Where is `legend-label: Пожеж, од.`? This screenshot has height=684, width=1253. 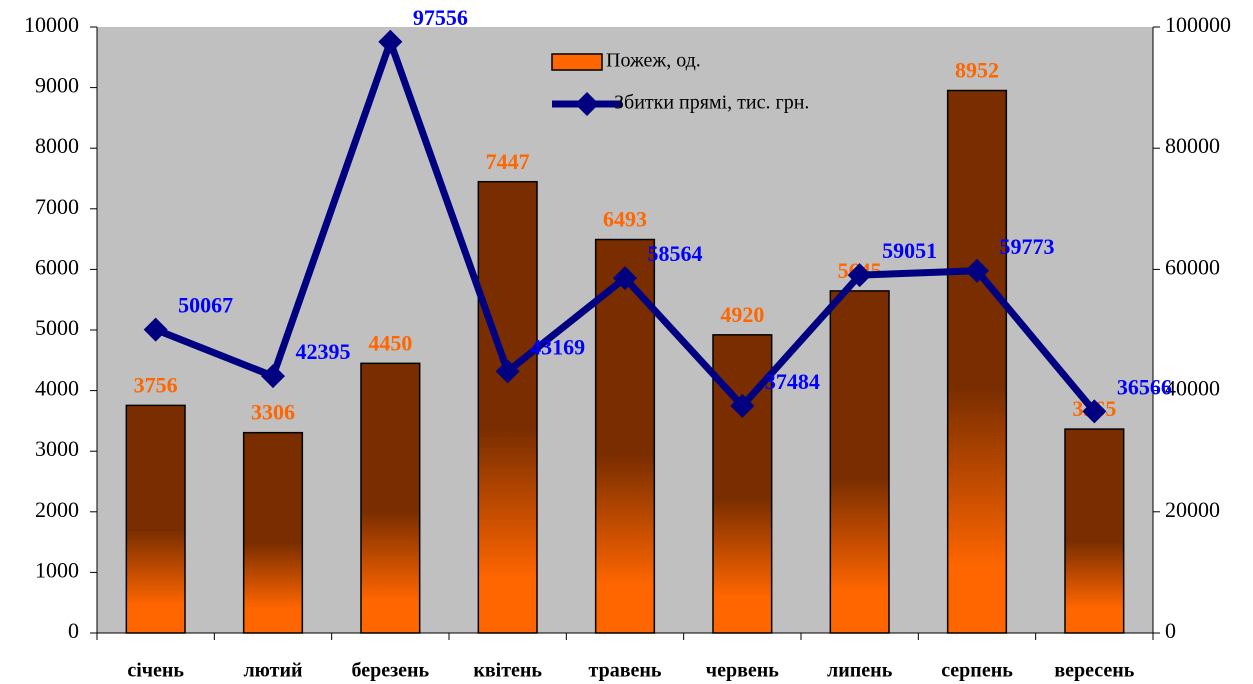
legend-label: Пожеж, од. is located at coordinates (653, 61).